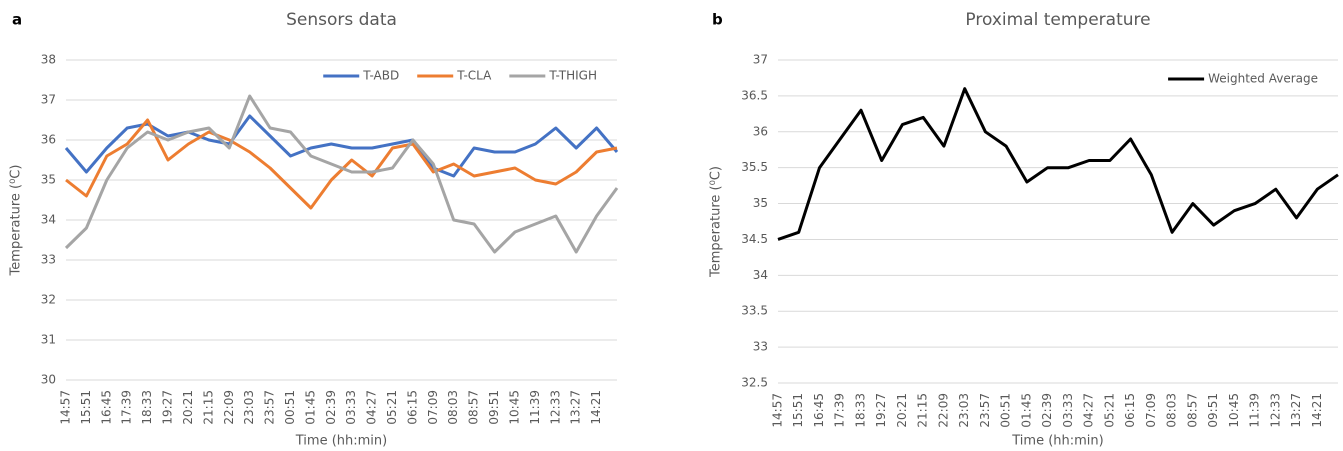 This screenshot has height=451, width=1343. Describe the element at coordinates (341, 20) in the screenshot. I see `chart-title: Sensors data` at that location.